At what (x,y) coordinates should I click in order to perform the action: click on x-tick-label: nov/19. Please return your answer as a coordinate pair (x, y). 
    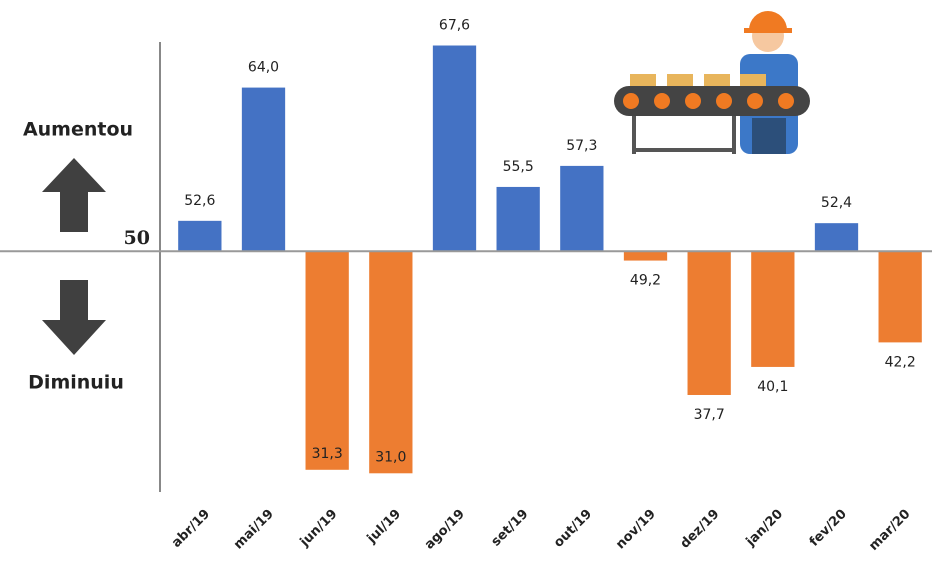
    Looking at the image, I should click on (636, 530).